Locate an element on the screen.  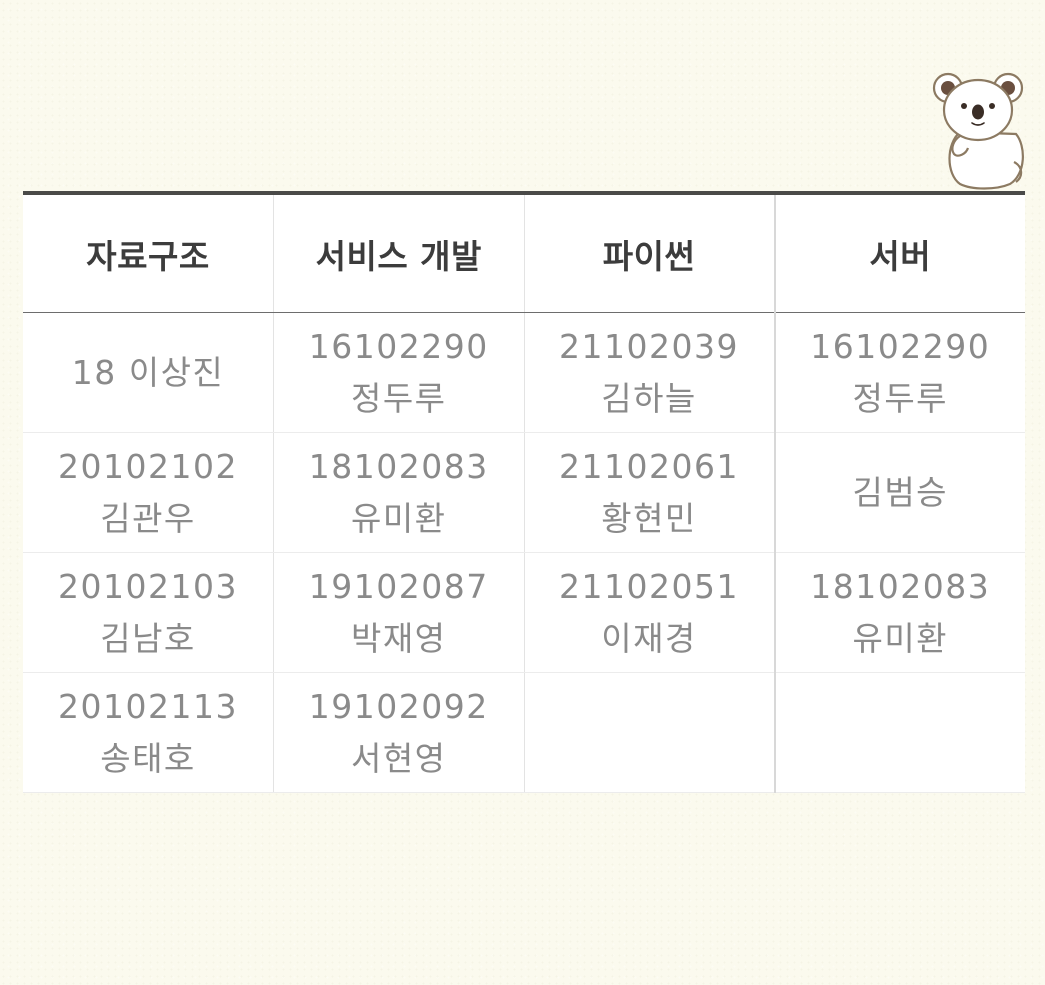
table-cell: 20102102 김관우 is located at coordinates (148, 492).